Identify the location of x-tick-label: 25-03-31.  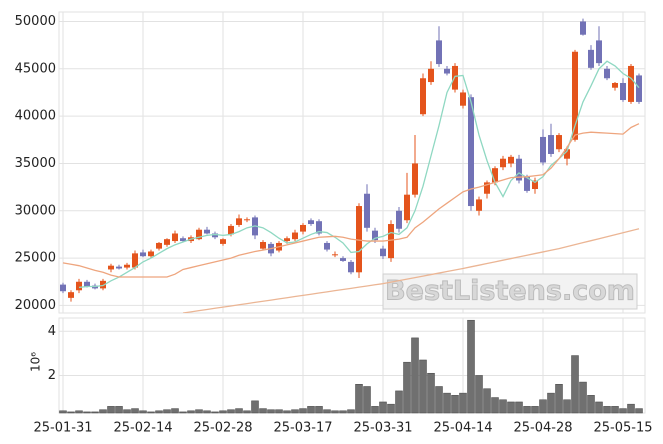
(382, 428).